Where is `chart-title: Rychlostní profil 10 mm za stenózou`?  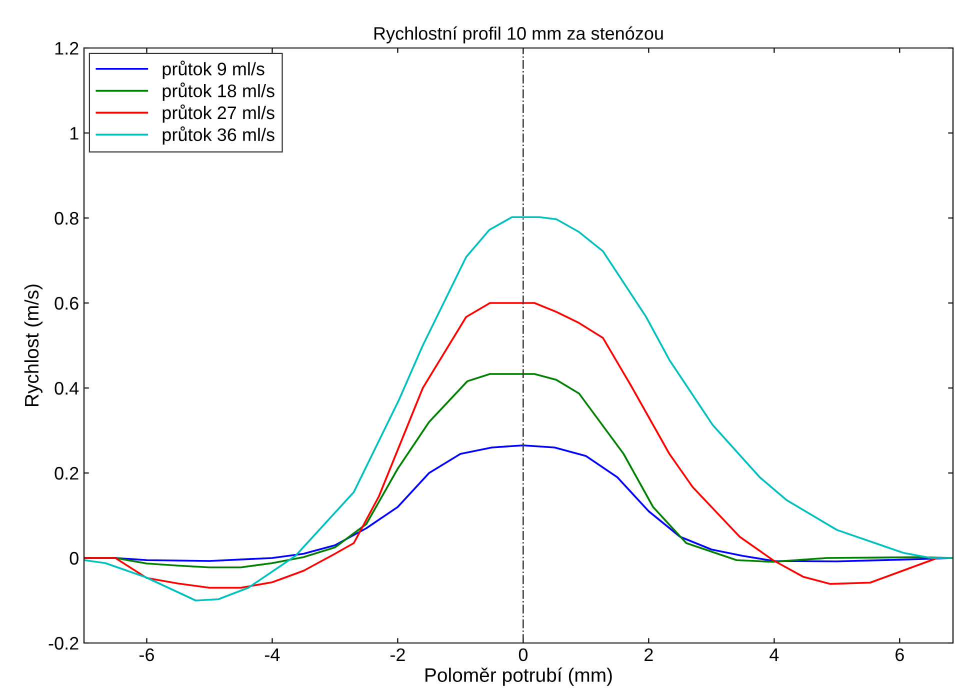
chart-title: Rychlostní profil 10 mm za stenózou is located at coordinates (518, 35).